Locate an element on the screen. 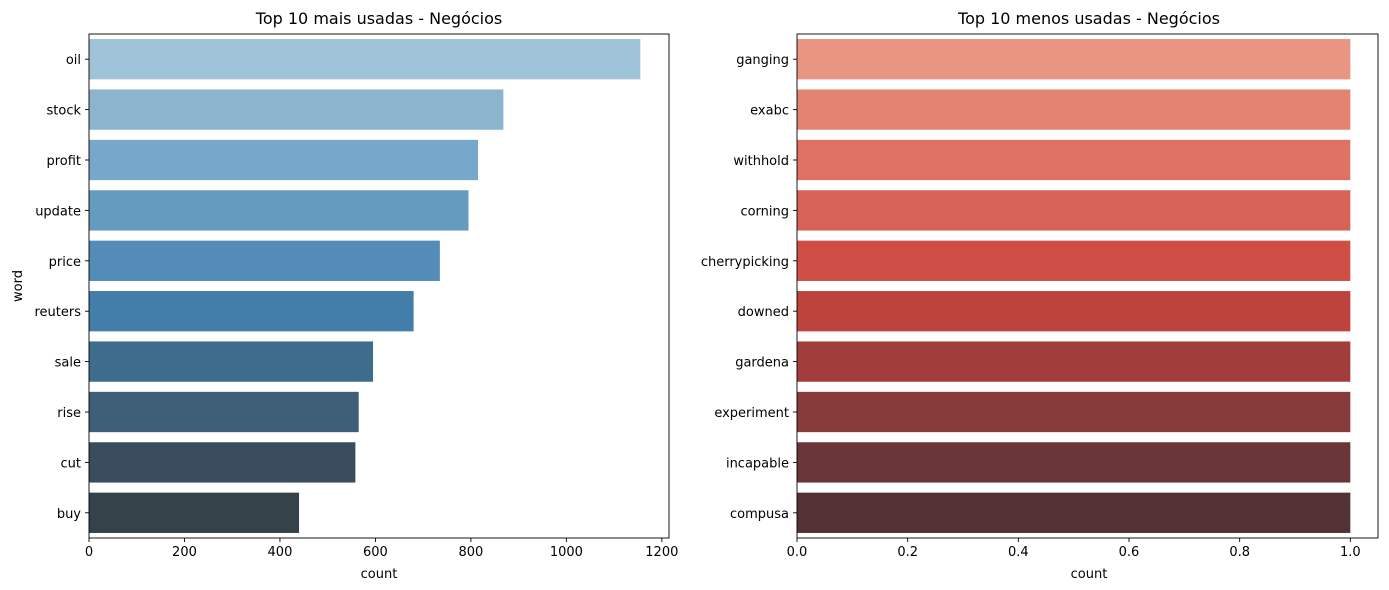 Image resolution: width=1389 pixels, height=590 pixels. left-x-tick-label: 800 is located at coordinates (470, 552).